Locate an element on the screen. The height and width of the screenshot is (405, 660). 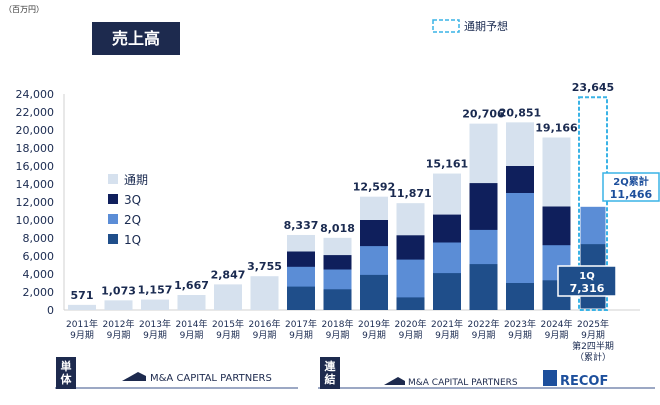
unit-label: （百万円） is located at coordinates (24, 9).